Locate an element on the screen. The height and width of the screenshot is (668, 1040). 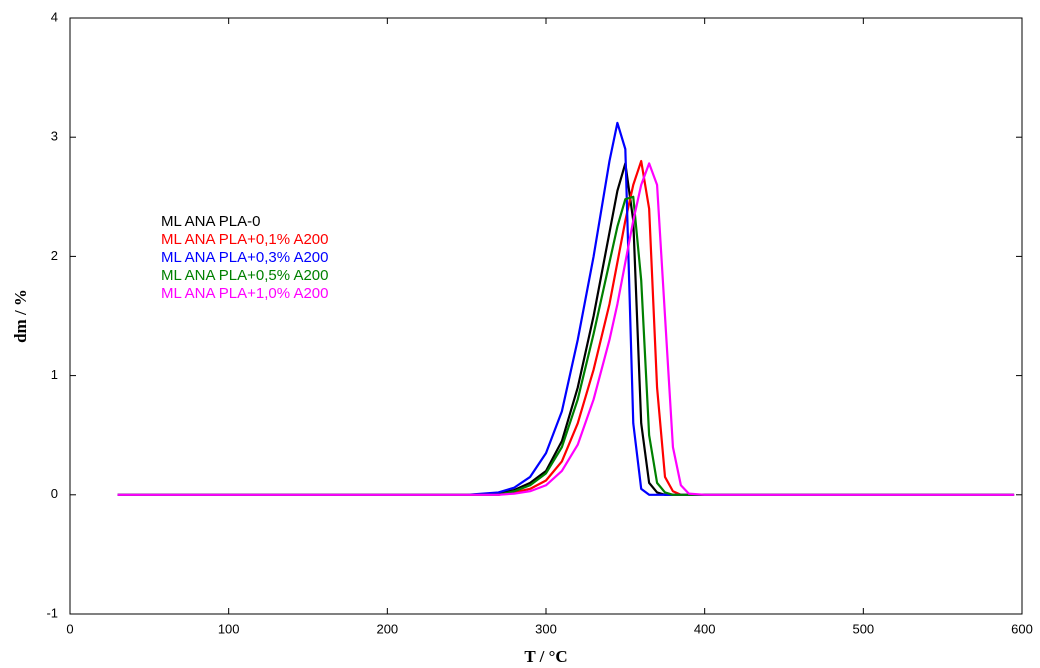
legend-entry: ML ANA PLA+0,1% A200 is located at coordinates (244, 239).